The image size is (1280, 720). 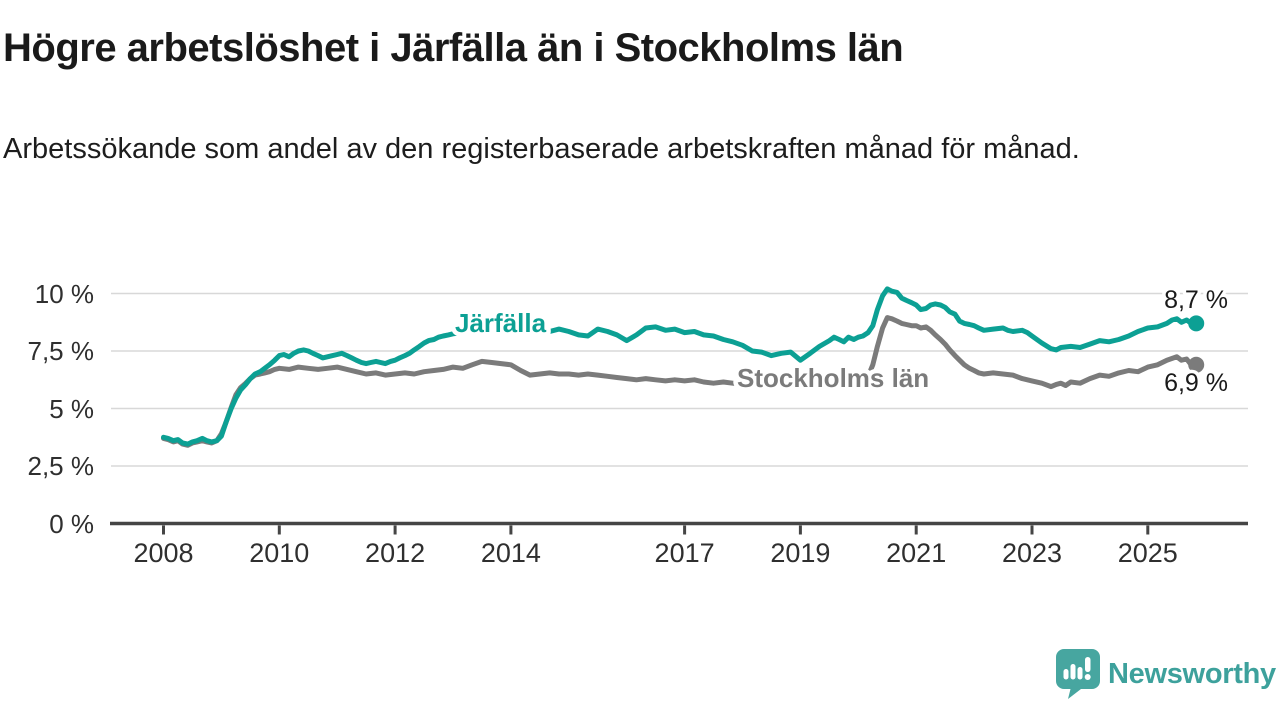 I want to click on newsworthy-logo: Newsworthy, so click(x=1168, y=674).